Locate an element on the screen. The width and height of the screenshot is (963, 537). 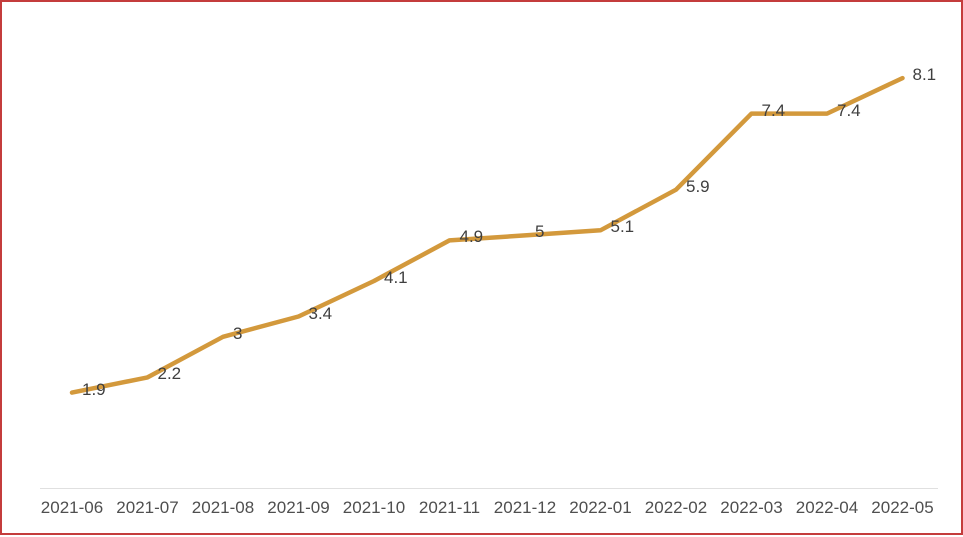
x-tick-label: 2022-01 is located at coordinates (600, 507).